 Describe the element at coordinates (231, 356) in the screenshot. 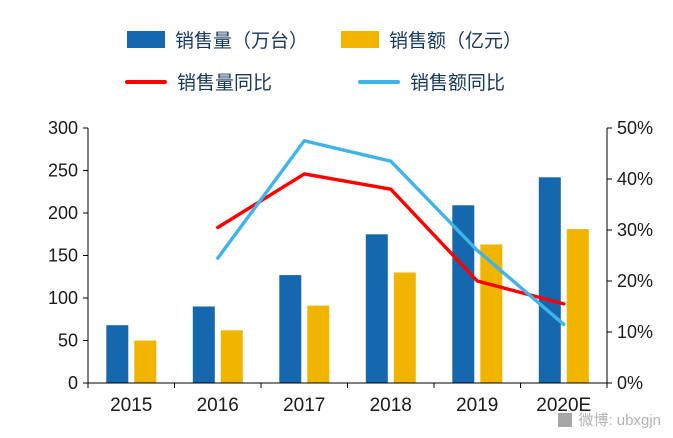

I see `bar-series1-cat1` at that location.